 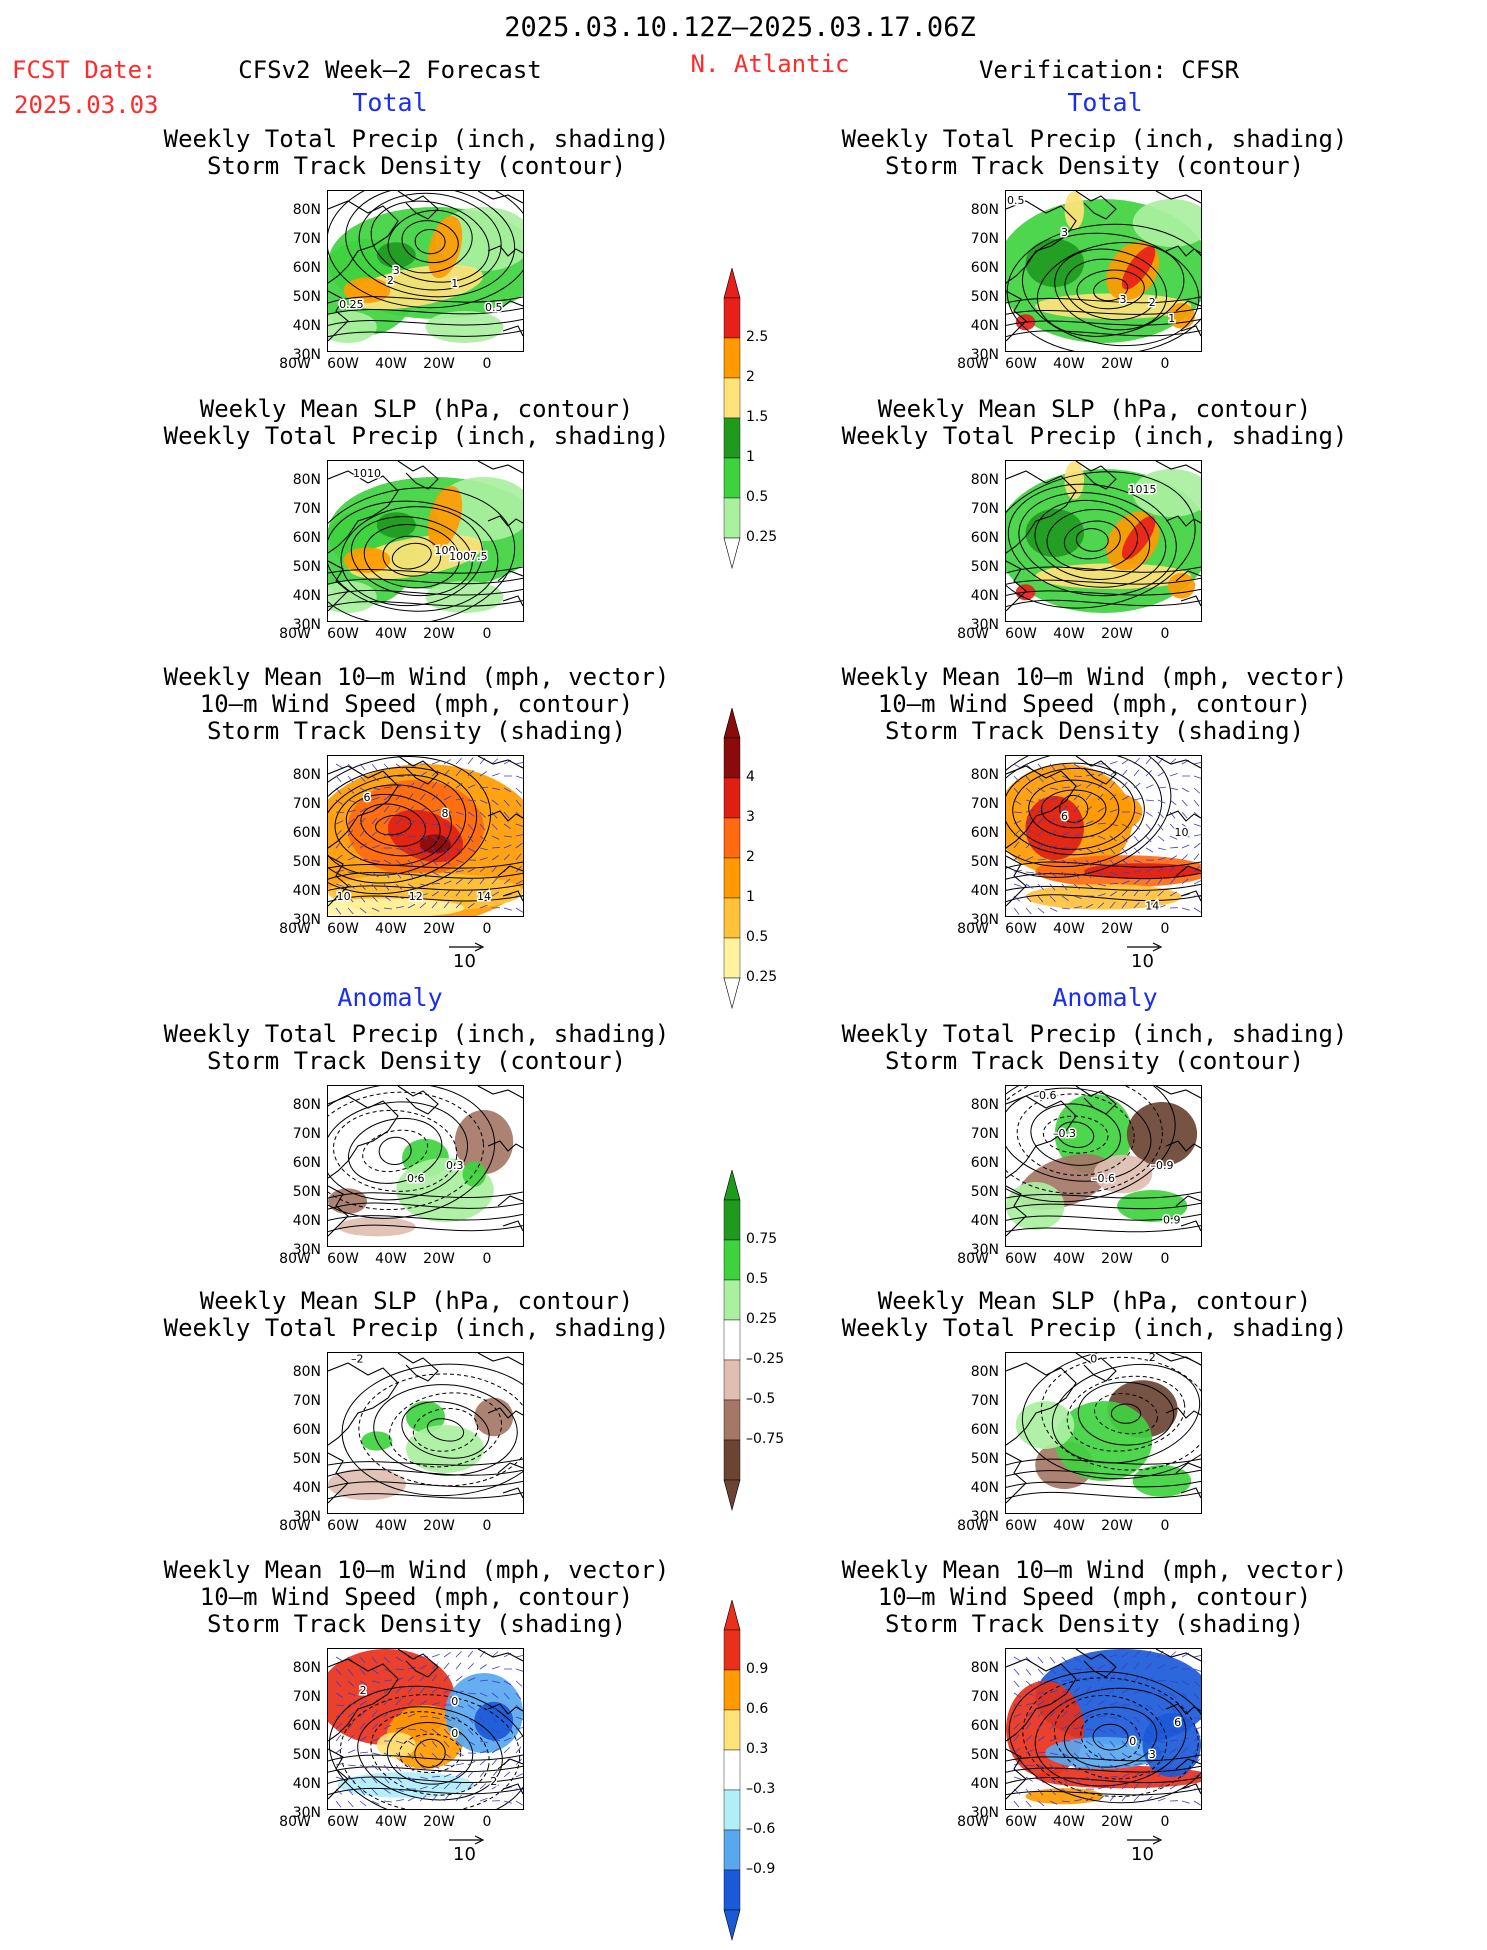 I want to click on colorbar-label: –0.75, so click(x=765, y=1439).